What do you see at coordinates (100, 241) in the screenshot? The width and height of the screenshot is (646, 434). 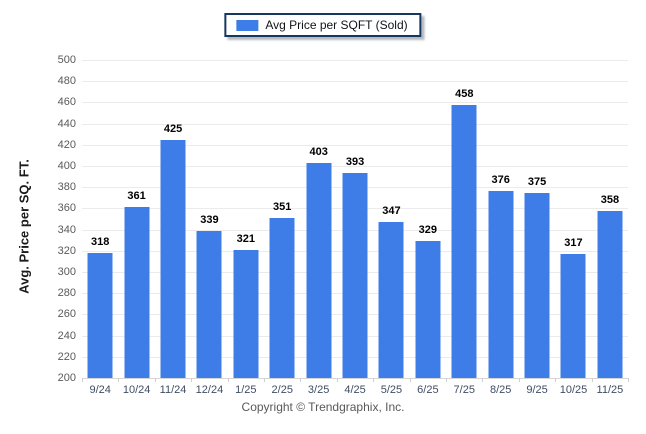 I see `bar-value-label: 318` at bounding box center [100, 241].